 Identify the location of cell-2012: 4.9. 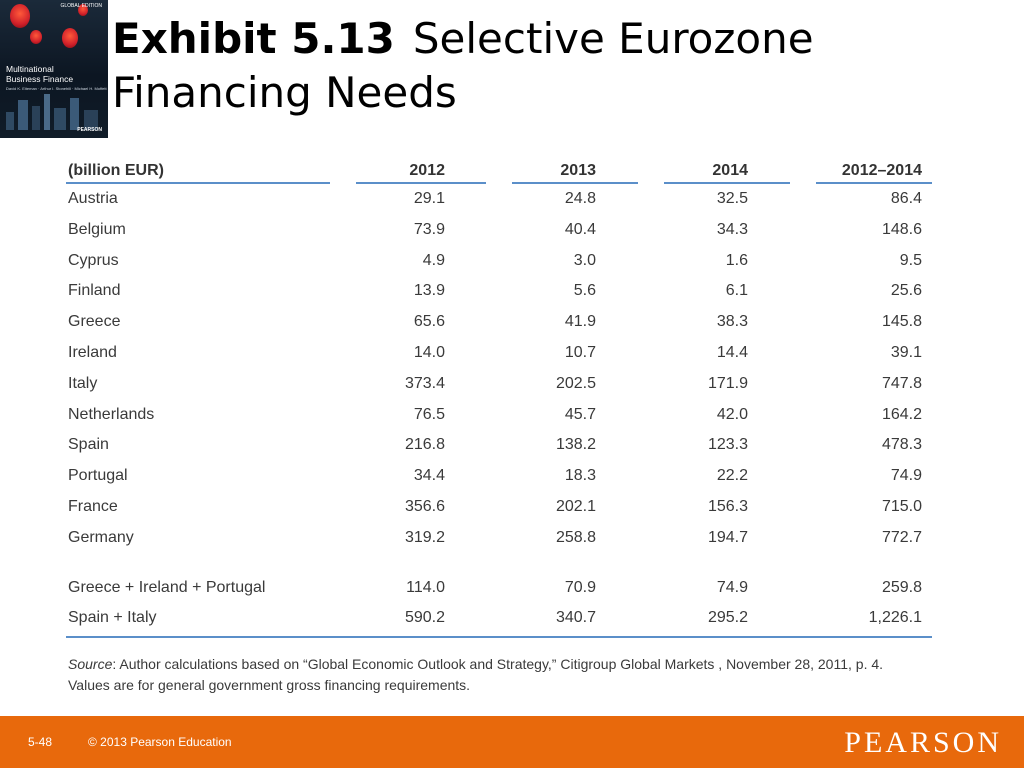
(433, 260).